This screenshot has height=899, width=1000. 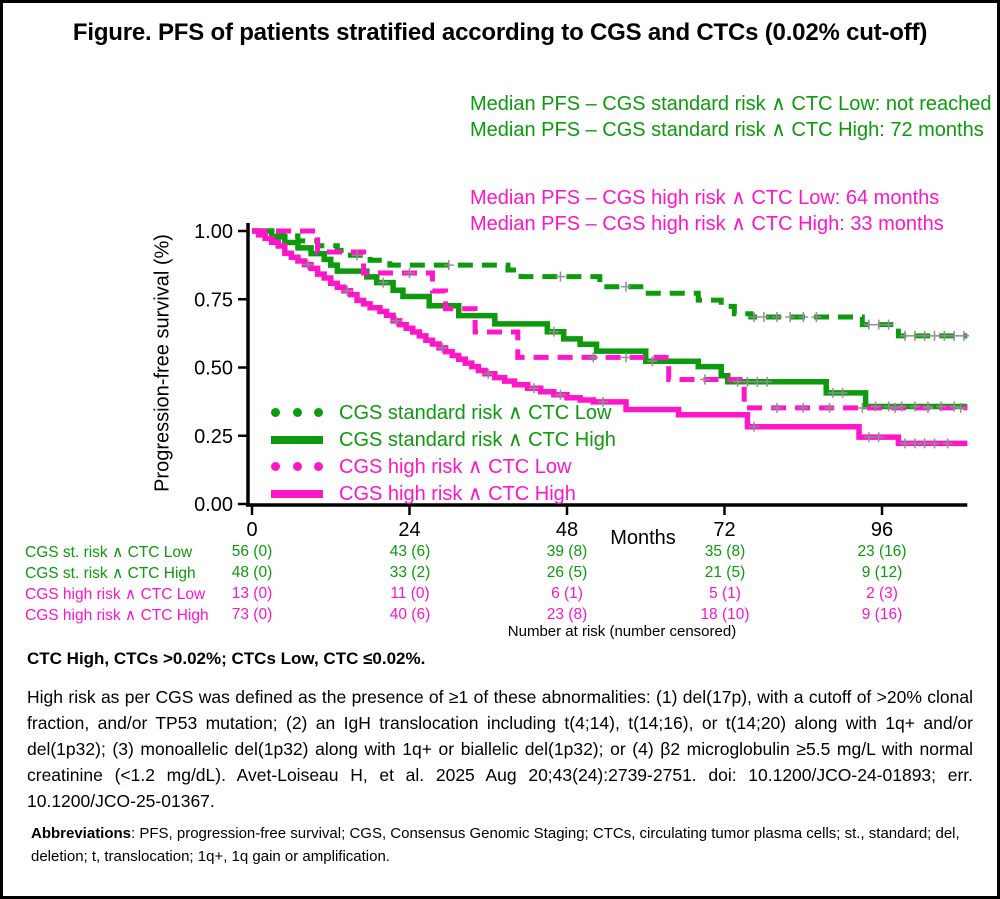 What do you see at coordinates (882, 572) in the screenshot?
I see `risk-cell: 9 (12)` at bounding box center [882, 572].